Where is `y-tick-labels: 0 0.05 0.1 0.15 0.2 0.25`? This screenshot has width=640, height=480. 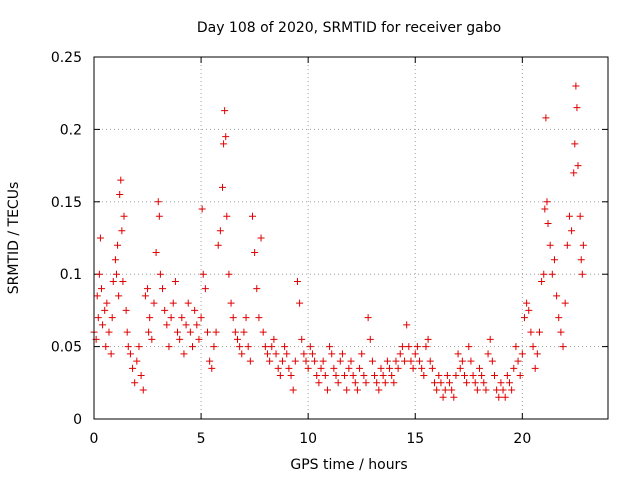
y-tick-labels: 0 0.05 0.1 0.15 0.2 0.25 is located at coordinates (66, 239).